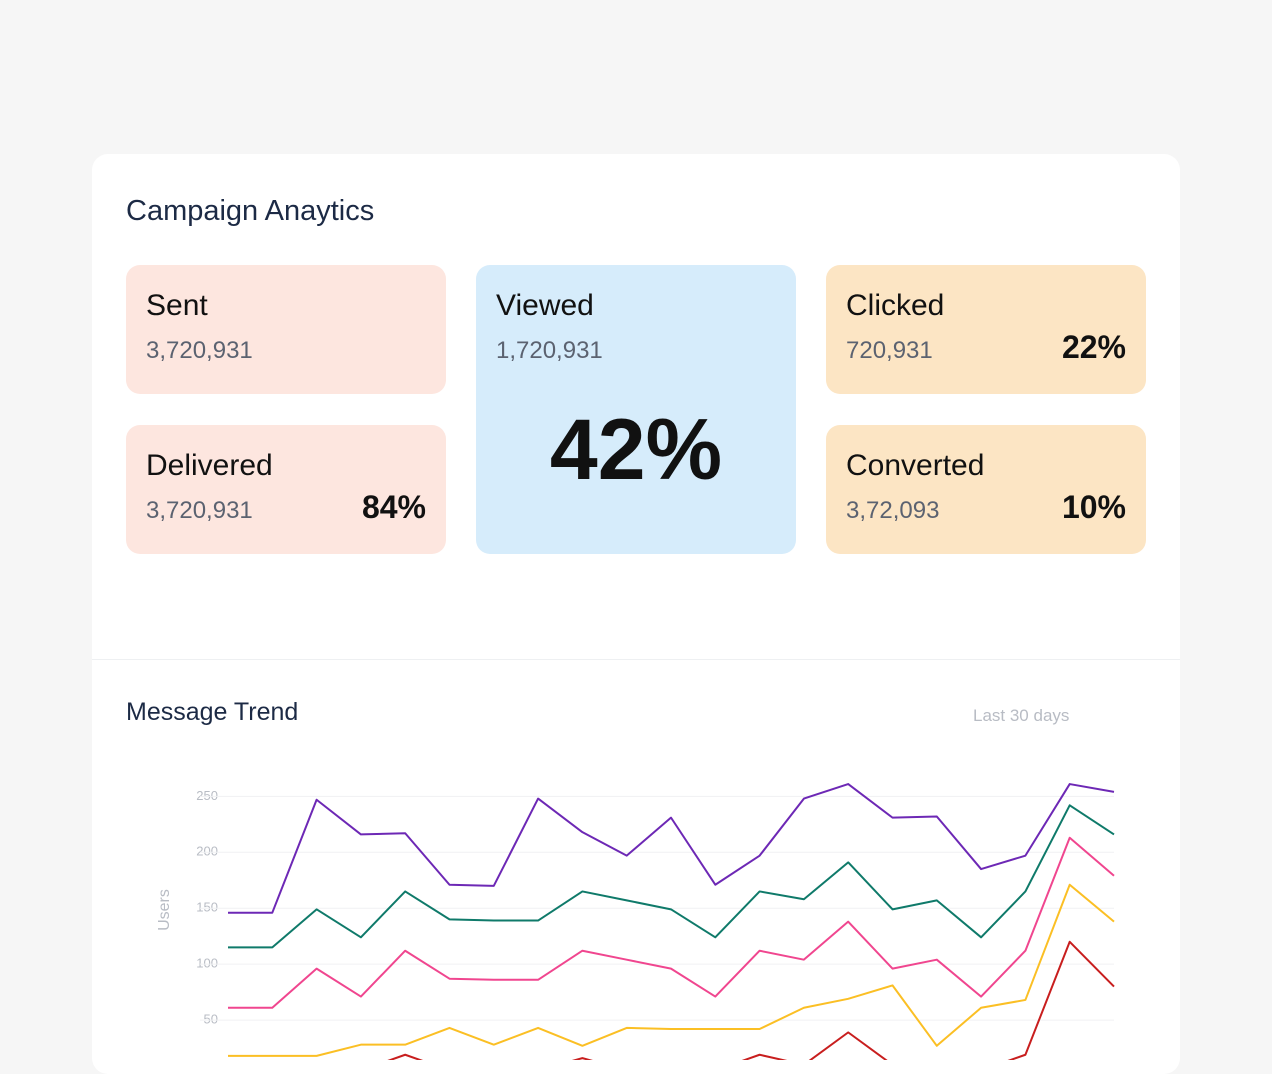 The image size is (1272, 1074). What do you see at coordinates (207, 963) in the screenshot?
I see `y-tick-label: 100` at bounding box center [207, 963].